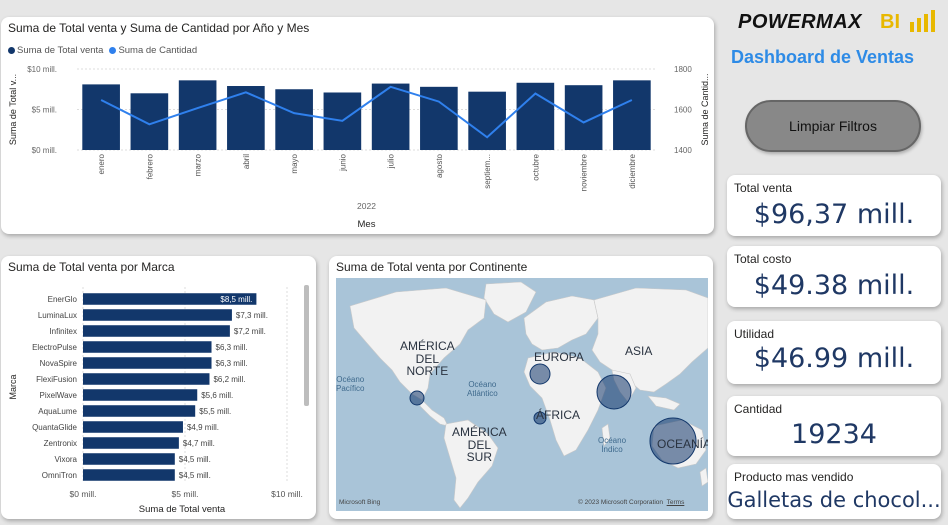 This screenshot has width=948, height=525. What do you see at coordinates (758, 409) in the screenshot?
I see `kpi-label: Cantidad` at bounding box center [758, 409].